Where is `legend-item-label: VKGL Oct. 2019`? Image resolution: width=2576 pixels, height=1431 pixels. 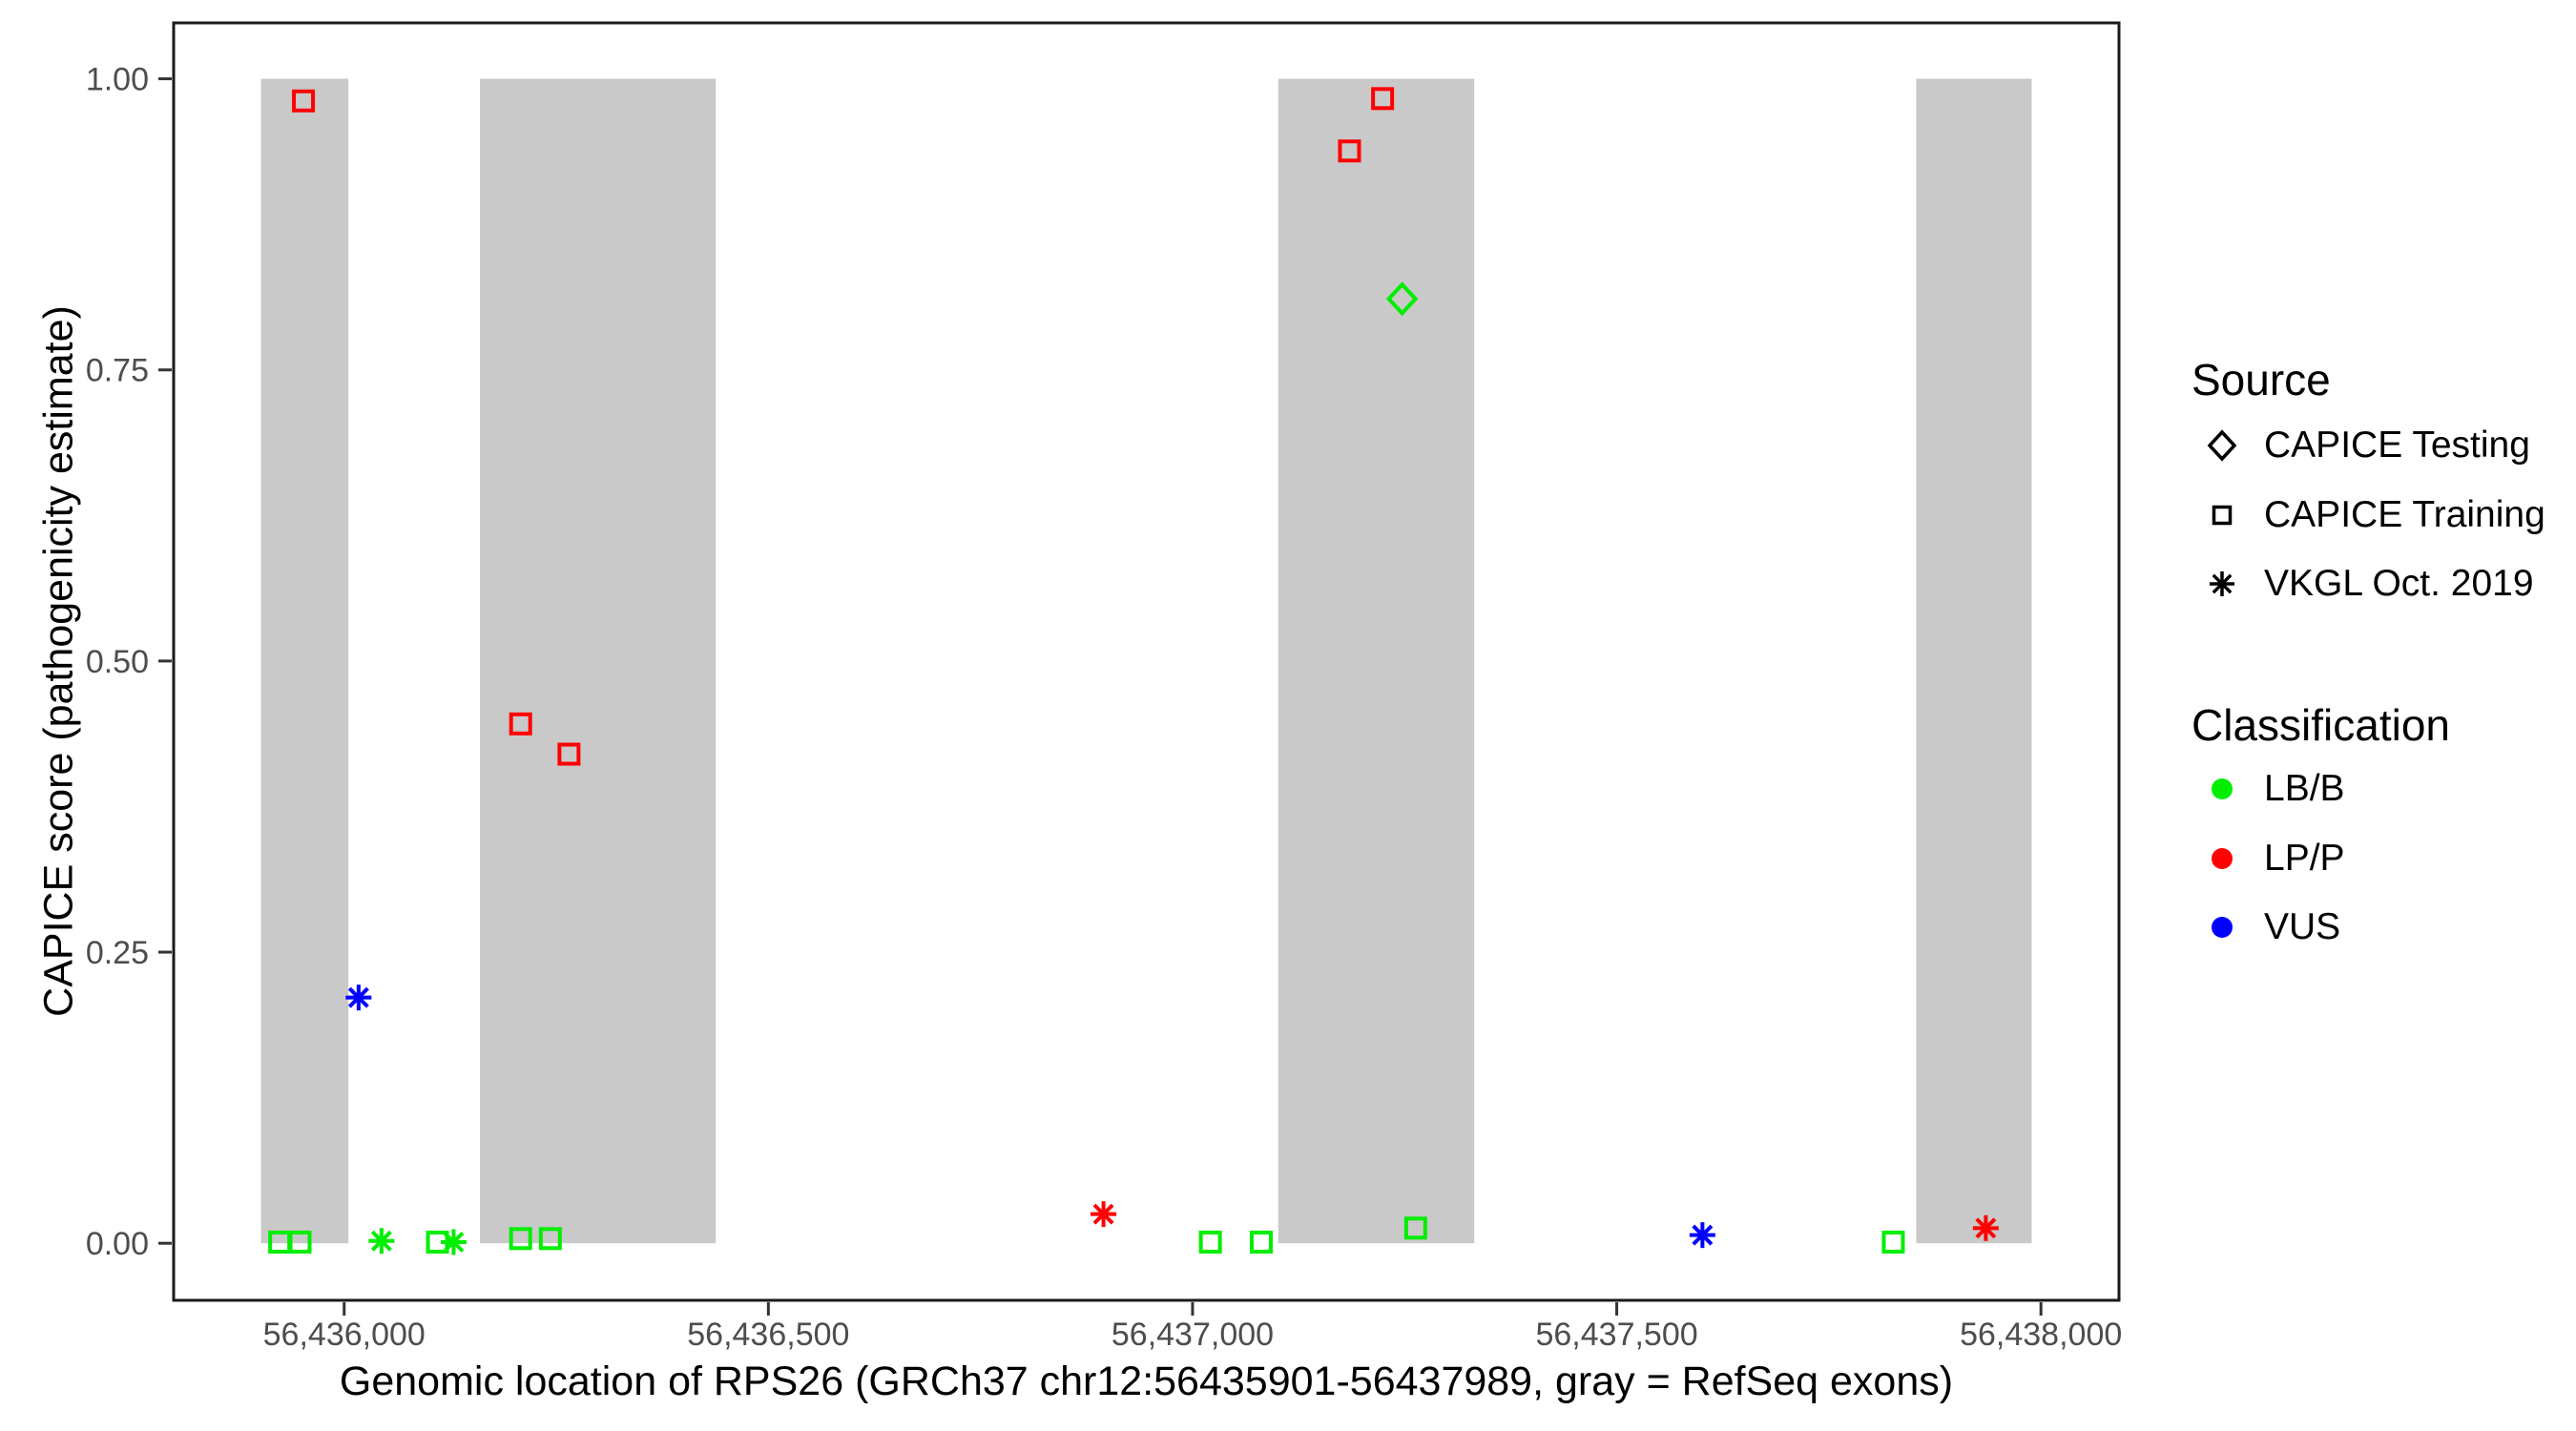 legend-item-label: VKGL Oct. 2019 is located at coordinates (2399, 583).